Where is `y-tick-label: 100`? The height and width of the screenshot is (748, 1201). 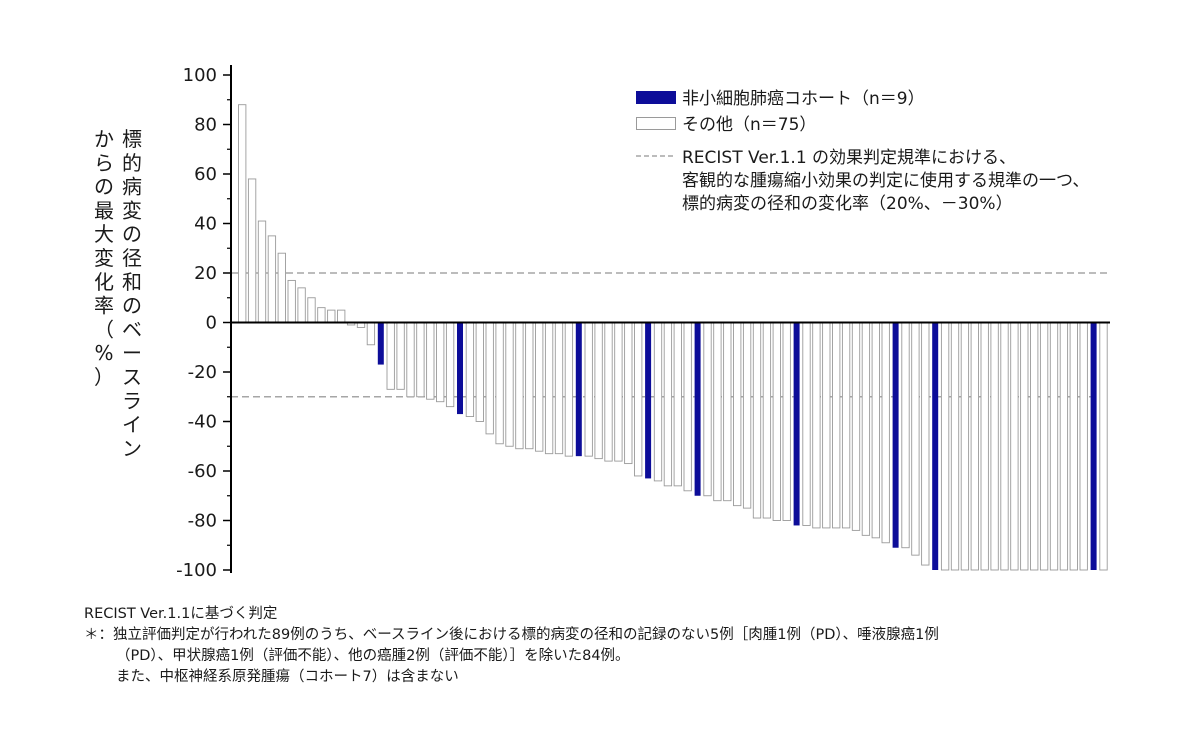
y-tick-label: 100 is located at coordinates (200, 75).